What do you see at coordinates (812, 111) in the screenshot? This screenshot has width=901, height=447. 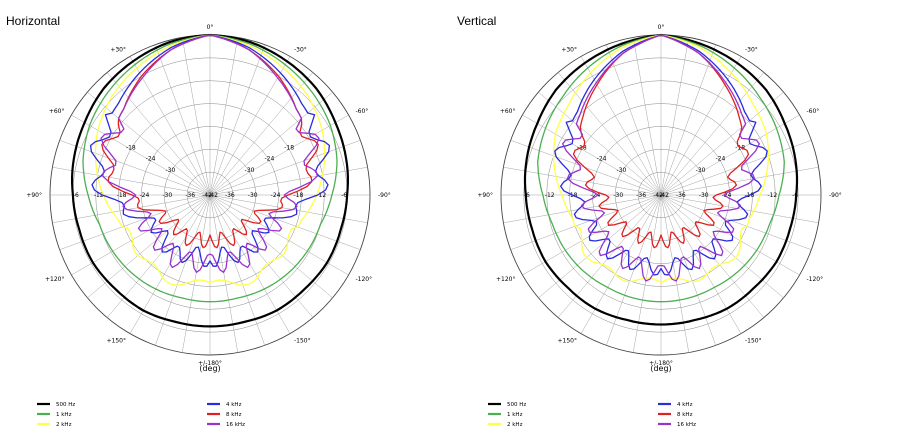 I see `angle-label: -60°` at bounding box center [812, 111].